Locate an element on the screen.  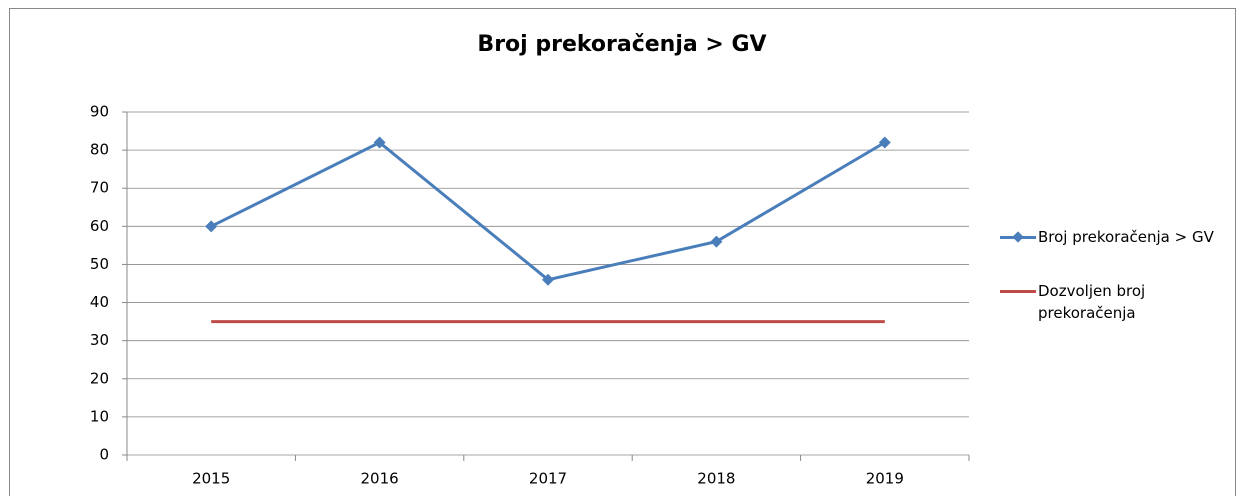
y-tick-label: 50 is located at coordinates (99, 264).